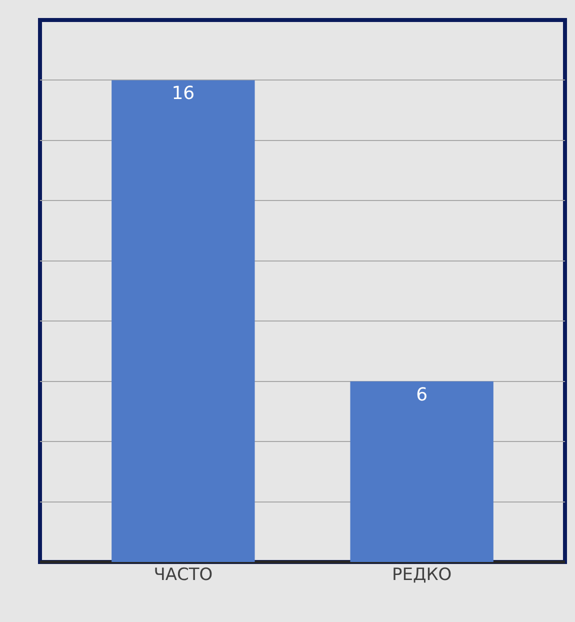  Describe the element at coordinates (422, 395) in the screenshot. I see `data-label: 6` at that location.